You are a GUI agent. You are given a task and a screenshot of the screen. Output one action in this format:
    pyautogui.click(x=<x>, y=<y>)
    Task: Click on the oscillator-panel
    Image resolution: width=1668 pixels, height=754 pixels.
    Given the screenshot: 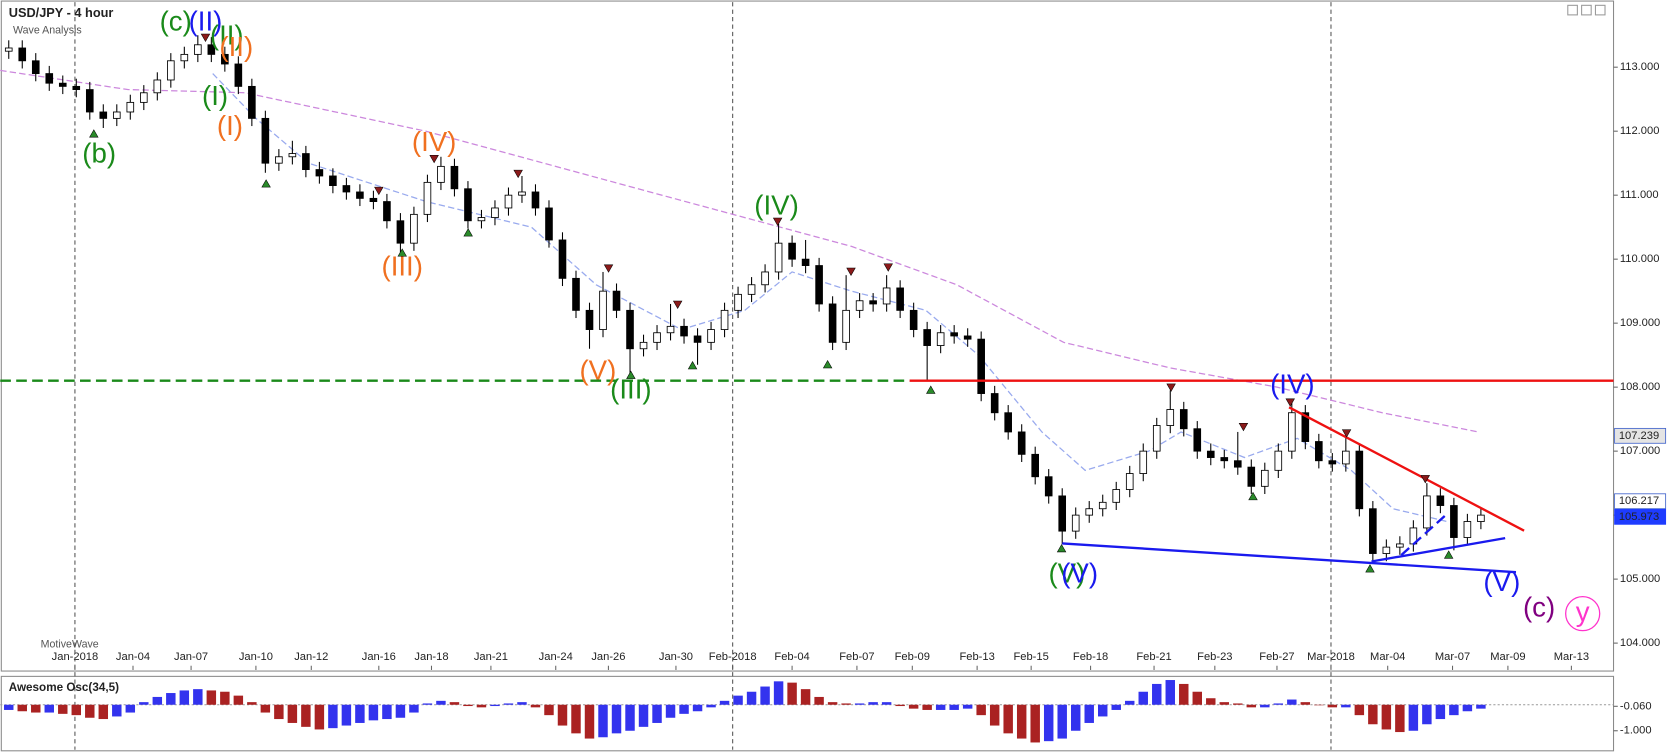 What is the action you would take?
    pyautogui.click(x=807, y=713)
    